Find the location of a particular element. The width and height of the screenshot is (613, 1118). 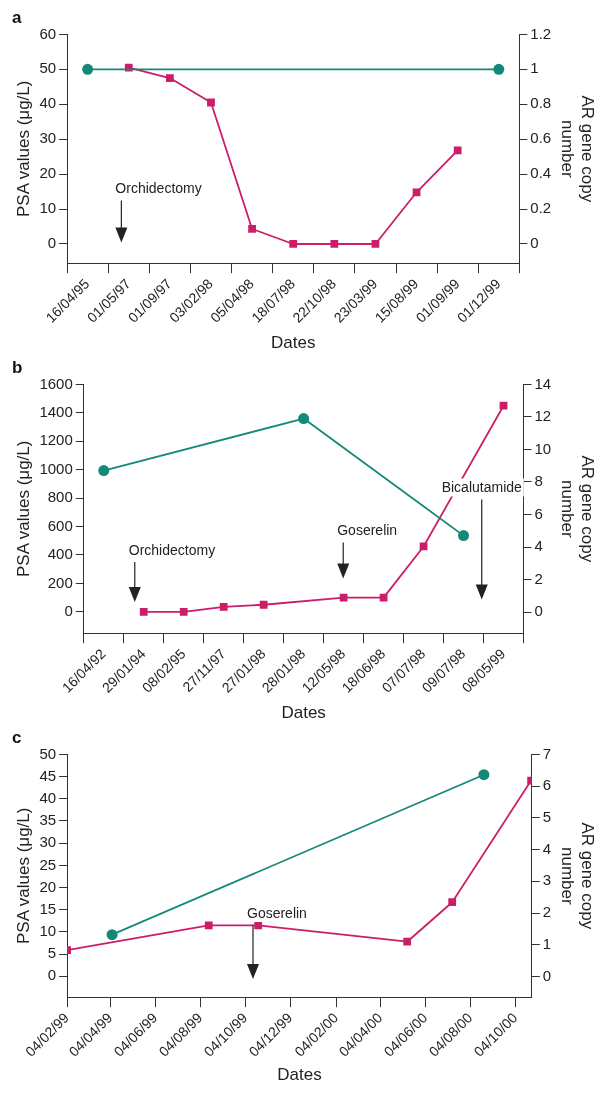

y2-tick-label: 0.8 is located at coordinates (541, 103).